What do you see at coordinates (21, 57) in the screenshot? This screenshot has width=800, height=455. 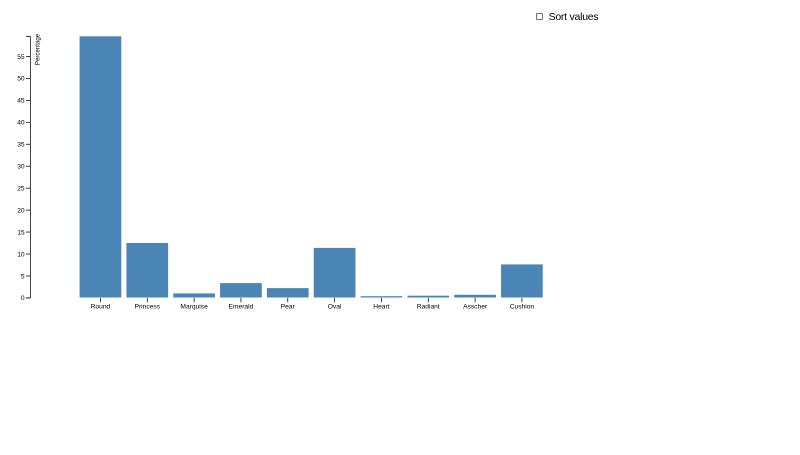 I see `svg-text: 55` at bounding box center [21, 57].